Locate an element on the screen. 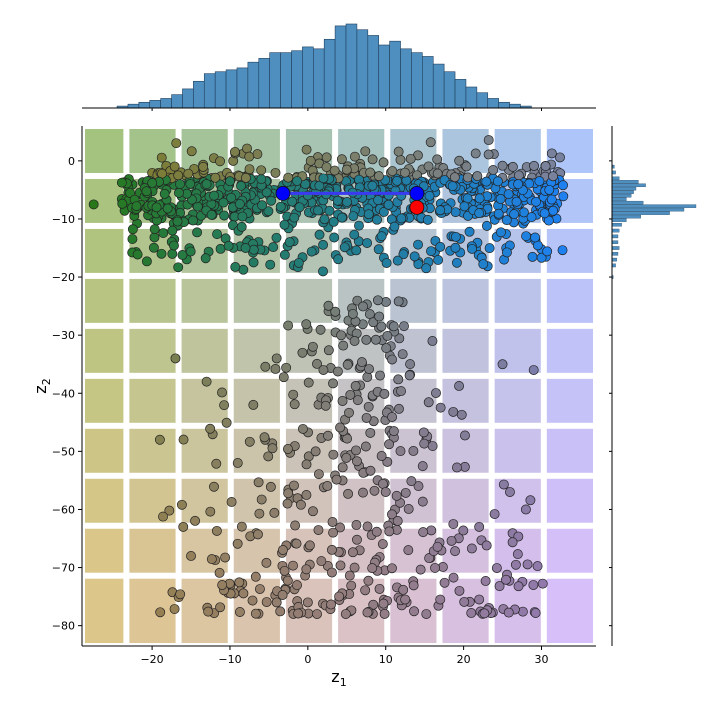 Image resolution: width=720 pixels, height=724 pixels. y-tick-label: 0 is located at coordinates (71, 161).